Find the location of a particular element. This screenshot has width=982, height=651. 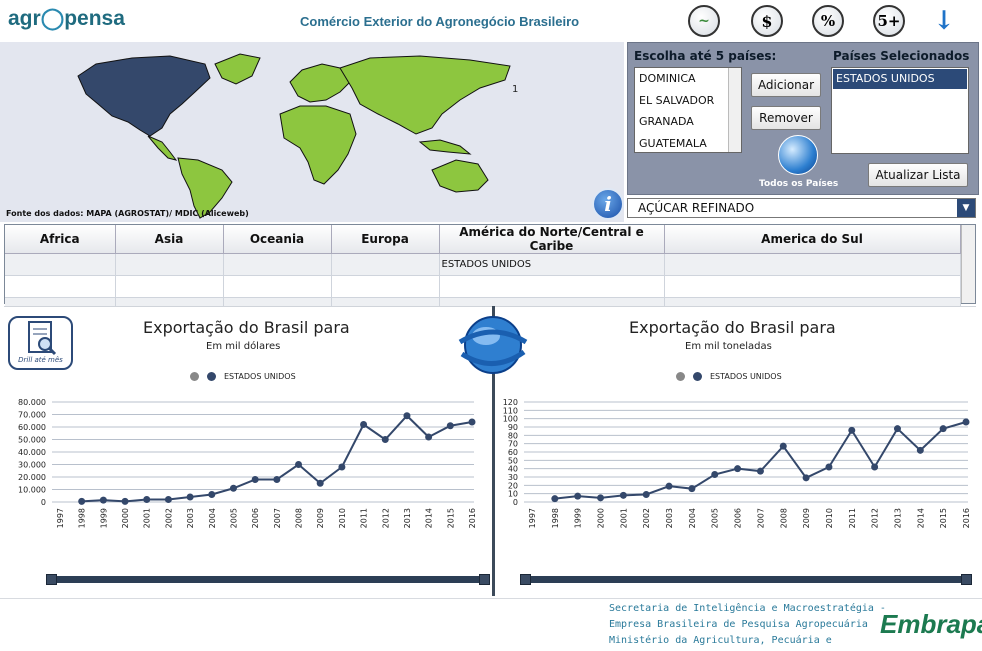

legend-label: ESTADOS UNIDOS is located at coordinates (260, 376).